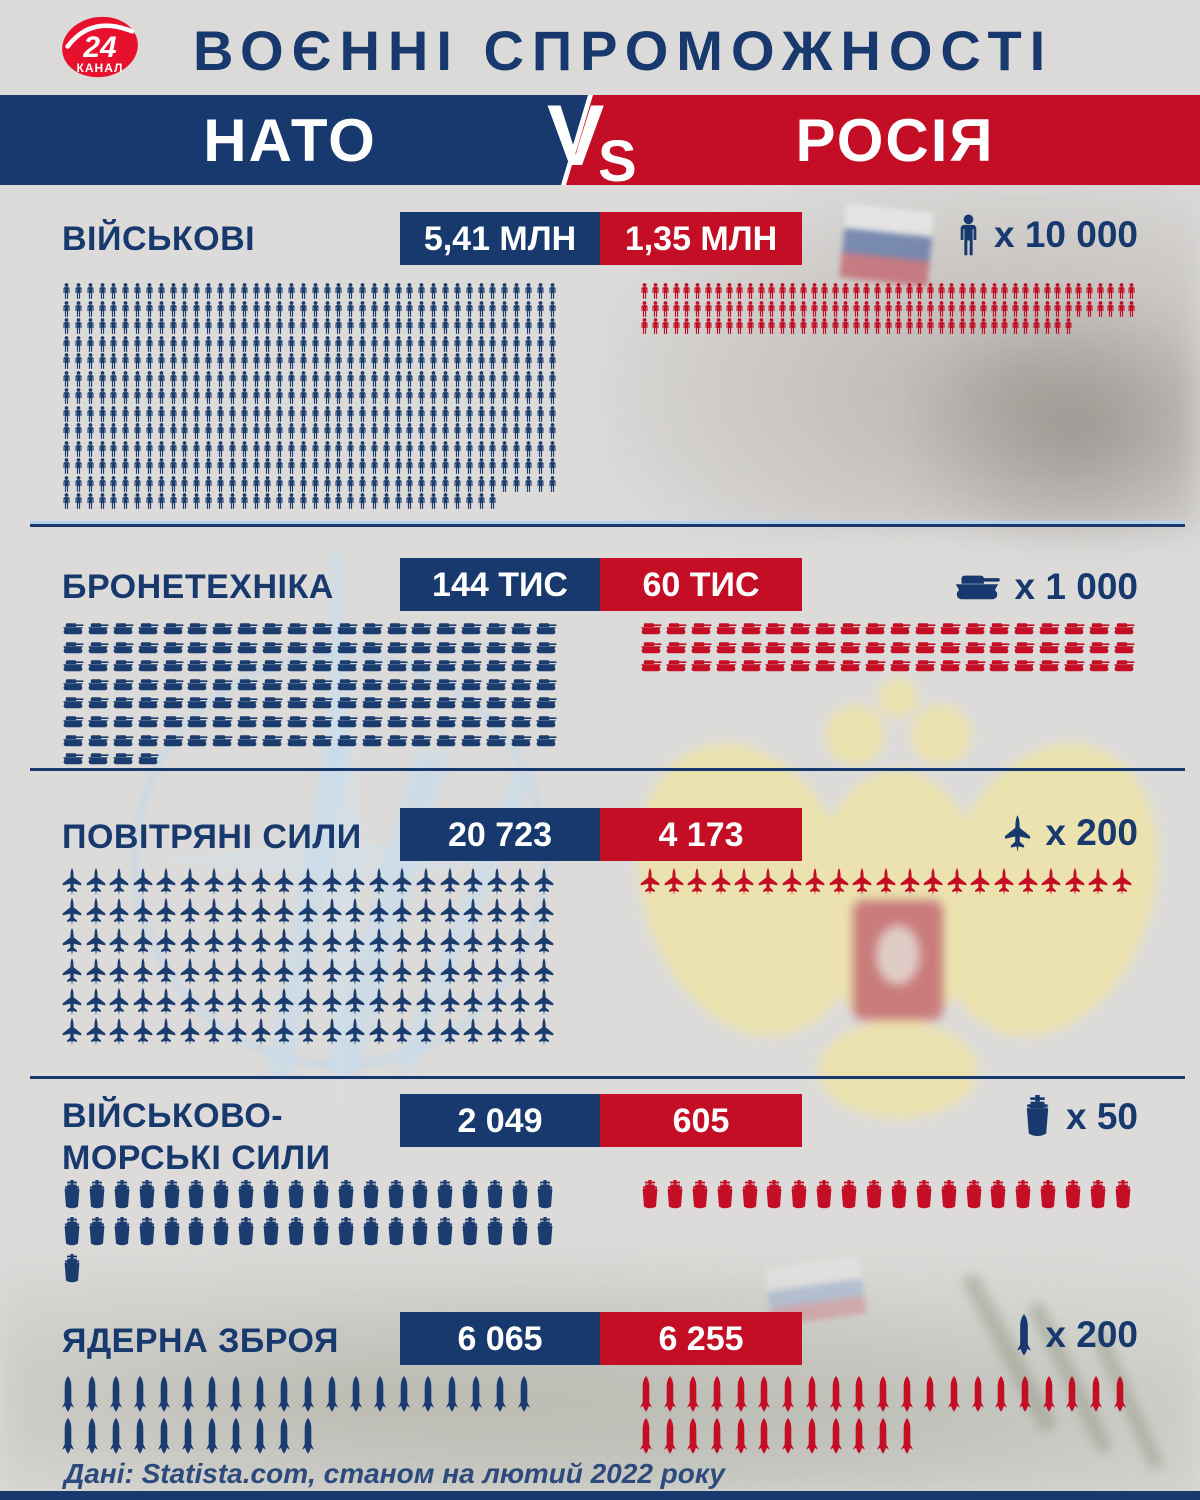 The width and height of the screenshot is (1200, 1500). I want to click on icon-scale-legend: x 200, so click(1077, 1335).